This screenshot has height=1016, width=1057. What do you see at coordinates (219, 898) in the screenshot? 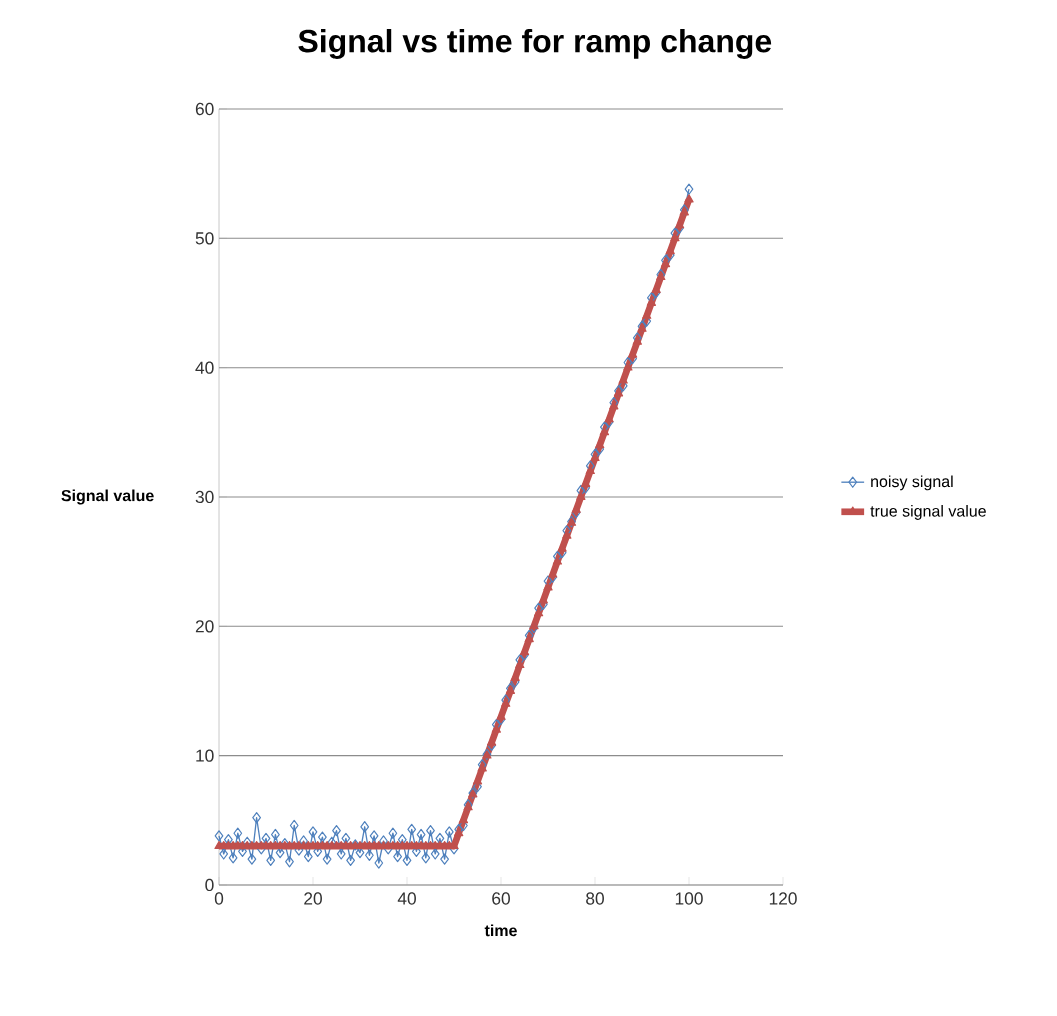
I see `x-tick-label: 0` at bounding box center [219, 898].